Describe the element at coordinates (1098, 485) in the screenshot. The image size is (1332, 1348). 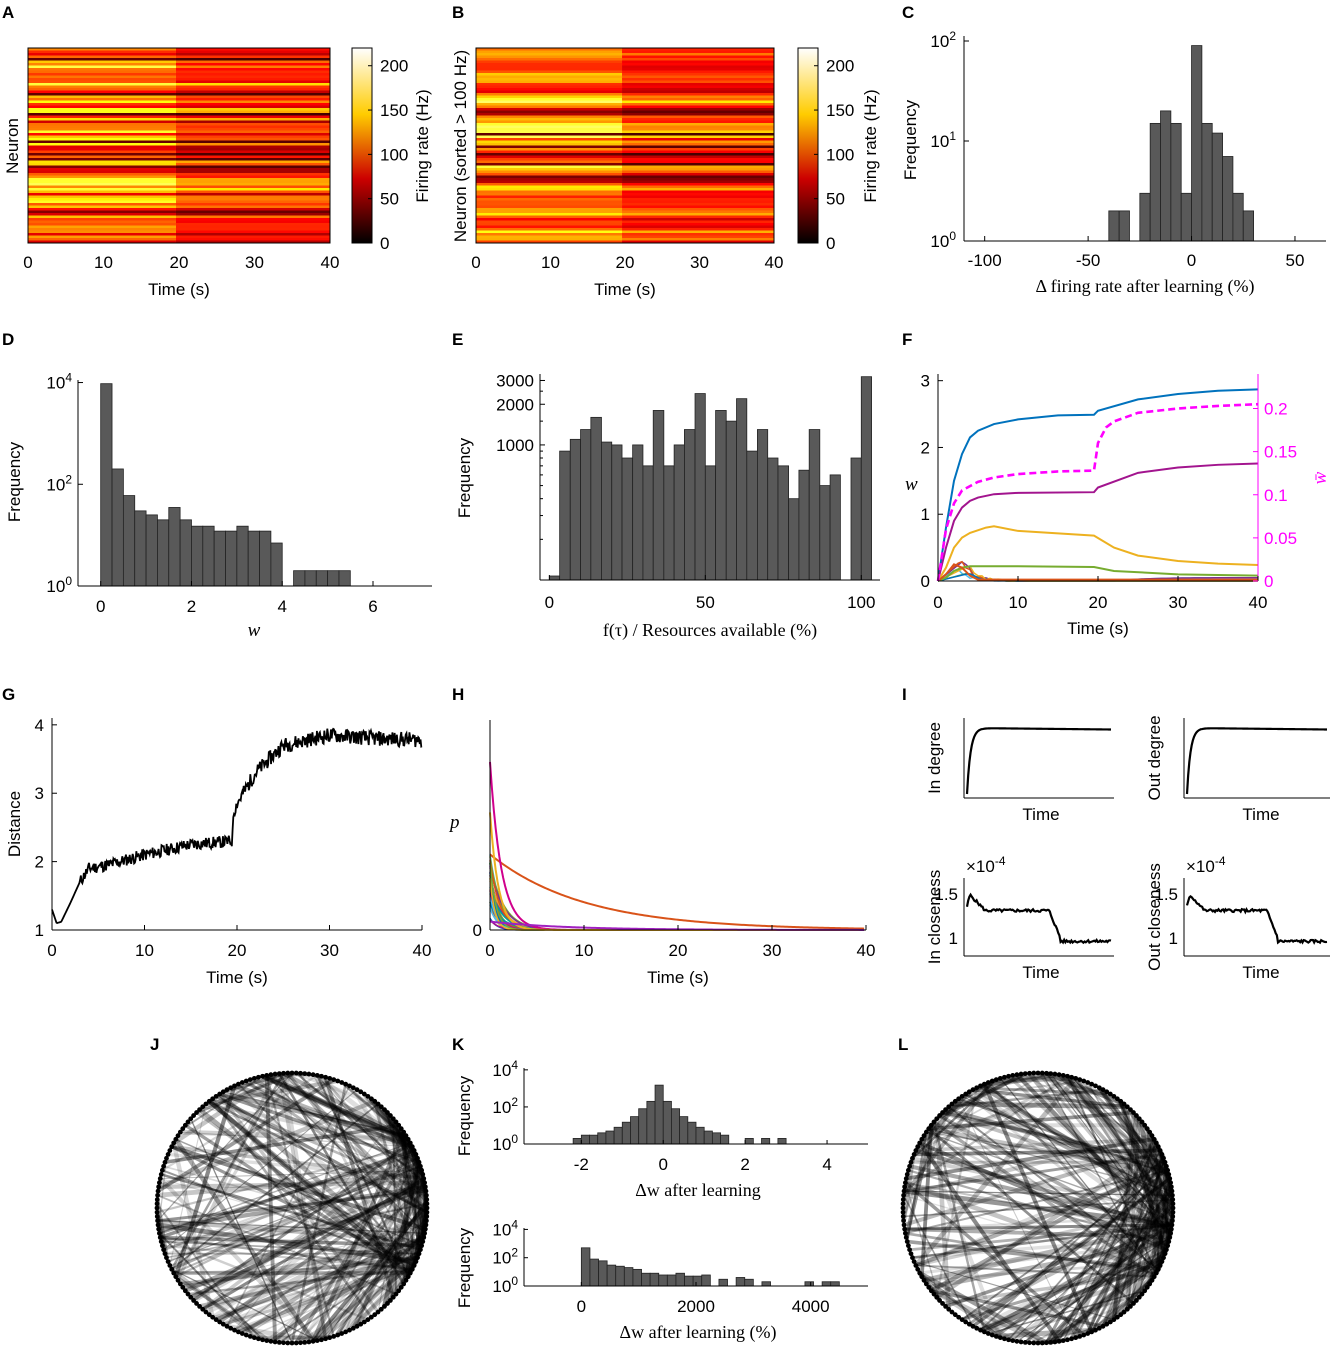
I see `series-line-blue` at that location.